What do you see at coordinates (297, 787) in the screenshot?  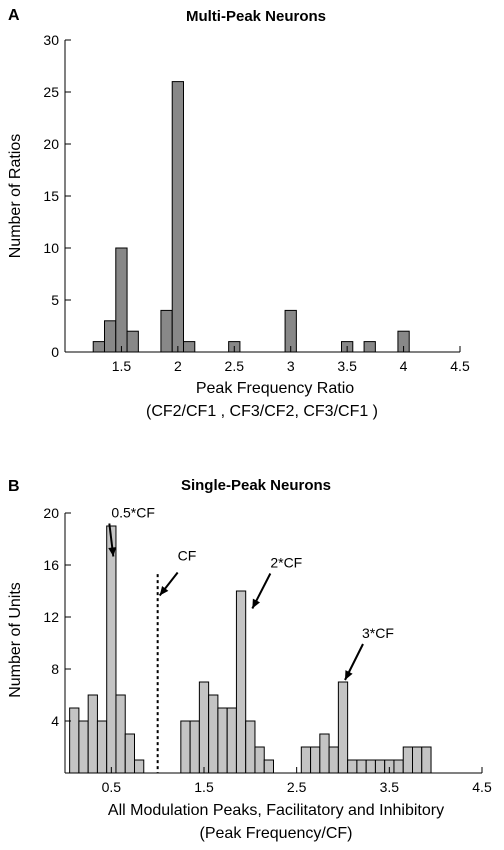 I see `panel-b-xtick-label: 2.5` at bounding box center [297, 787].